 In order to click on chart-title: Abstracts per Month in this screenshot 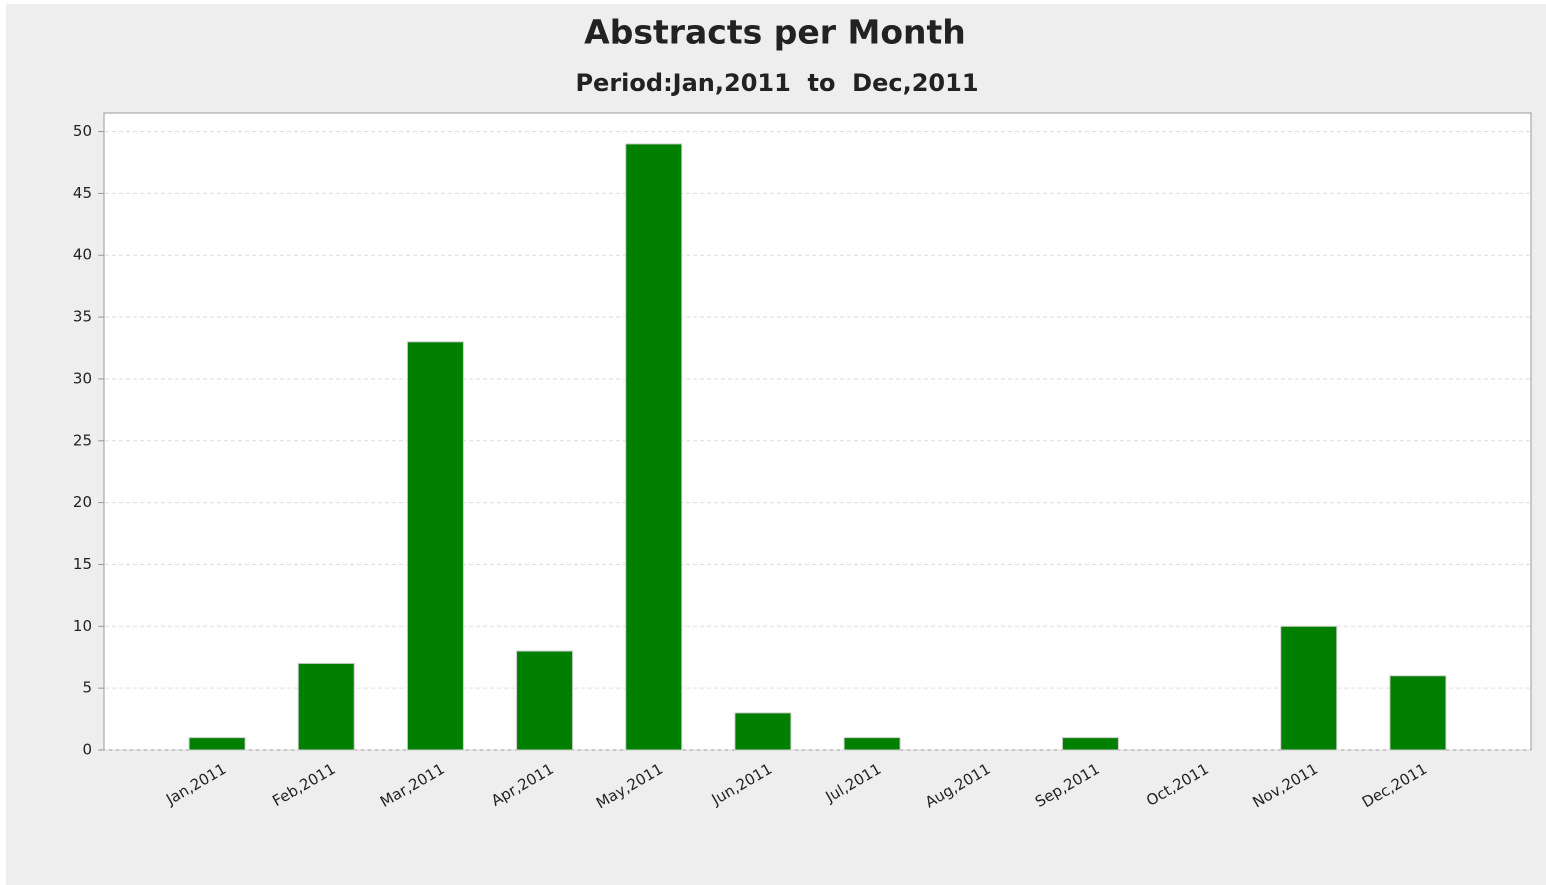, I will do `click(775, 32)`.